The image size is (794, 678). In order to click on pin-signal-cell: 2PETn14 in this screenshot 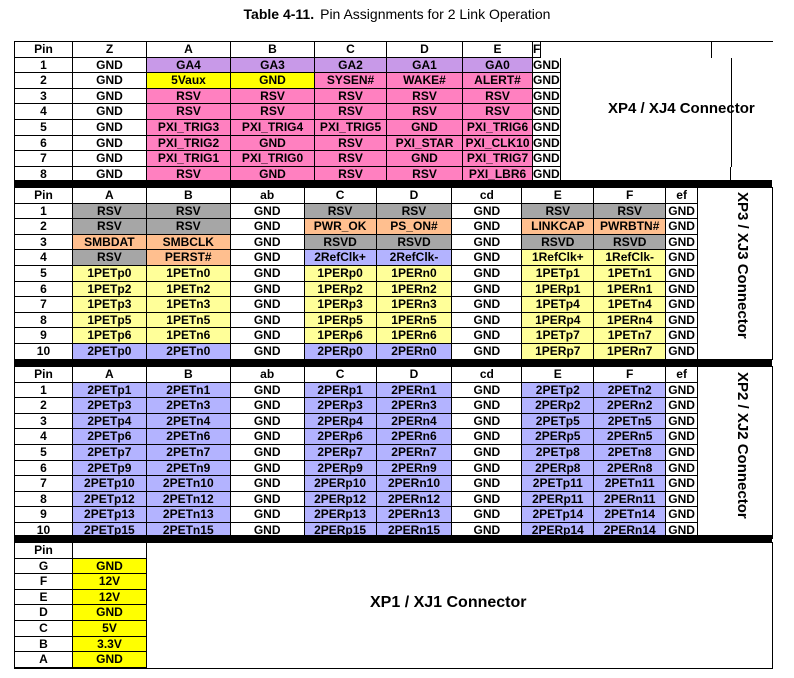, I will do `click(630, 515)`.